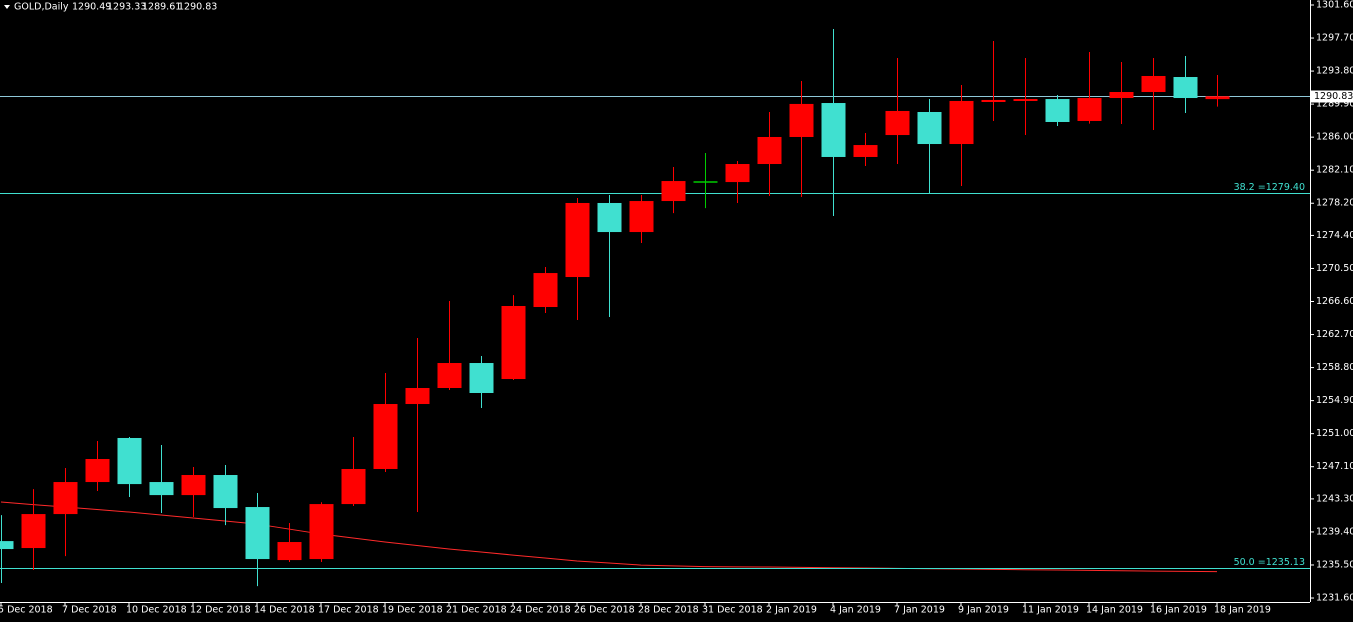 The width and height of the screenshot is (1353, 622). What do you see at coordinates (41, 7) in the screenshot?
I see `chart-title: GOLD,Daily` at bounding box center [41, 7].